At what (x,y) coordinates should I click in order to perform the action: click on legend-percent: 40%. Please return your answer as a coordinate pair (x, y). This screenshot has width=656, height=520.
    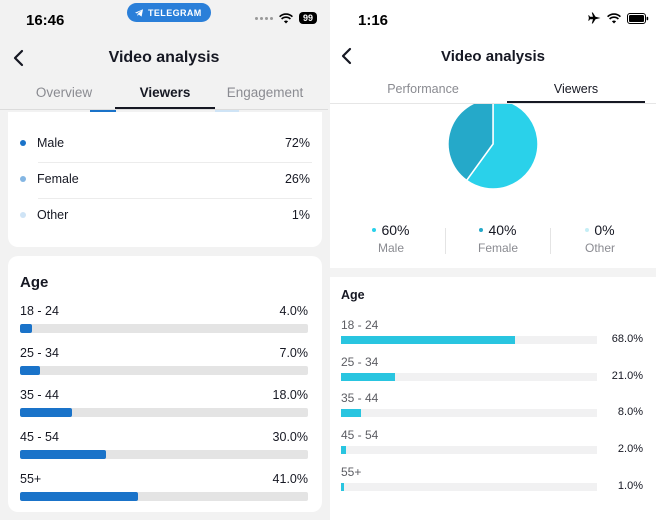
    Looking at the image, I should click on (502, 230).